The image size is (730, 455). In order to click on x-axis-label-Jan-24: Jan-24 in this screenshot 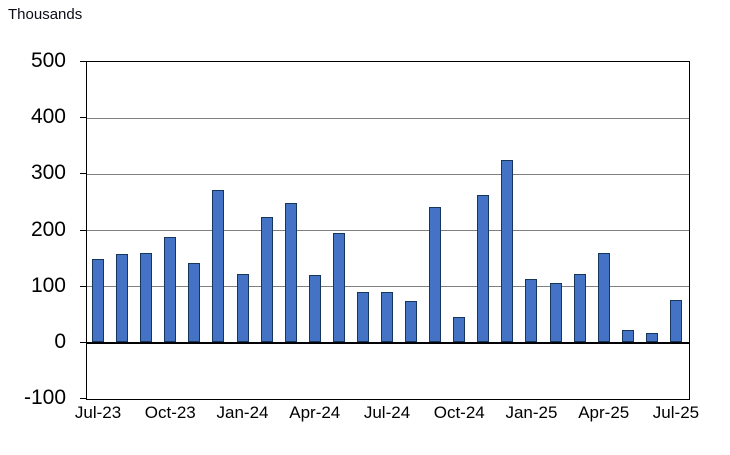, I will do `click(242, 412)`.